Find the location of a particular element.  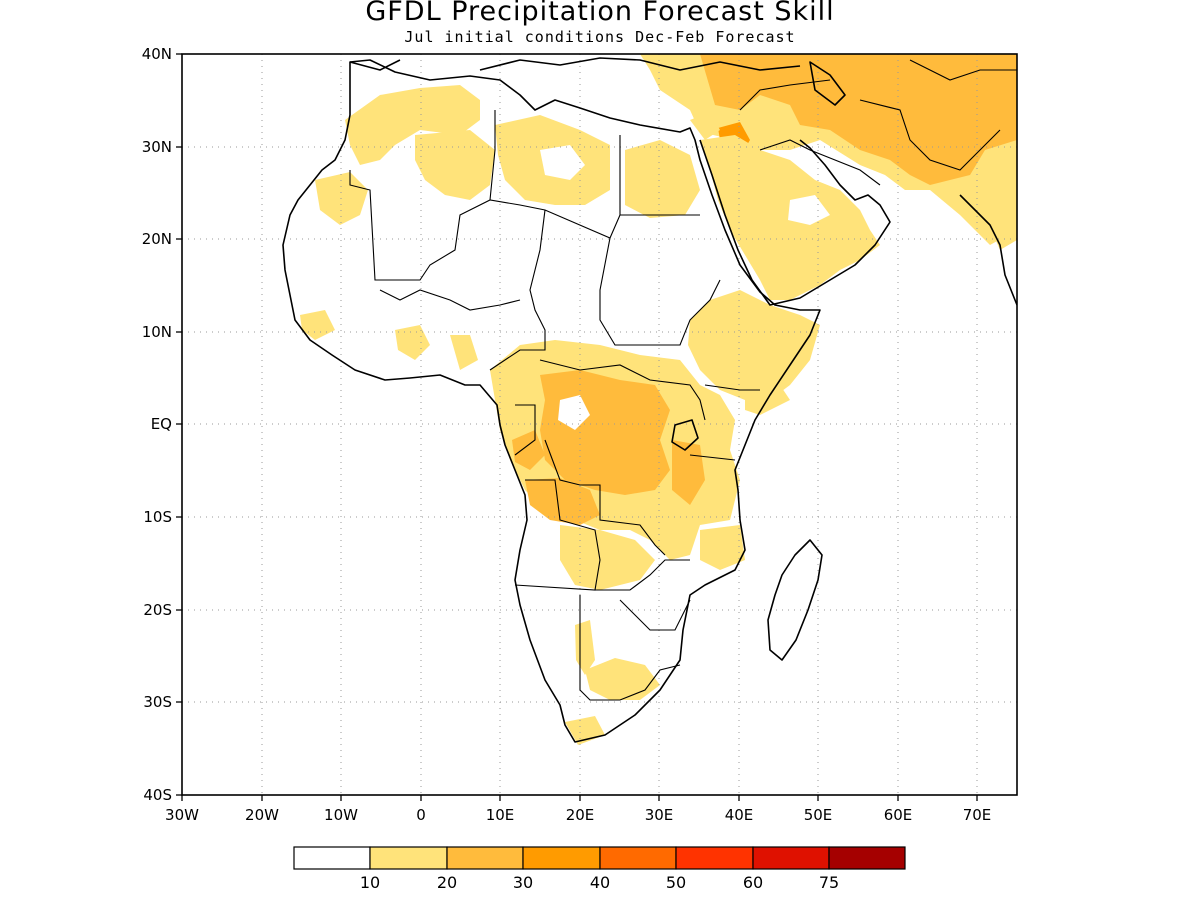

shade-west-coast is located at coordinates (412, 342).